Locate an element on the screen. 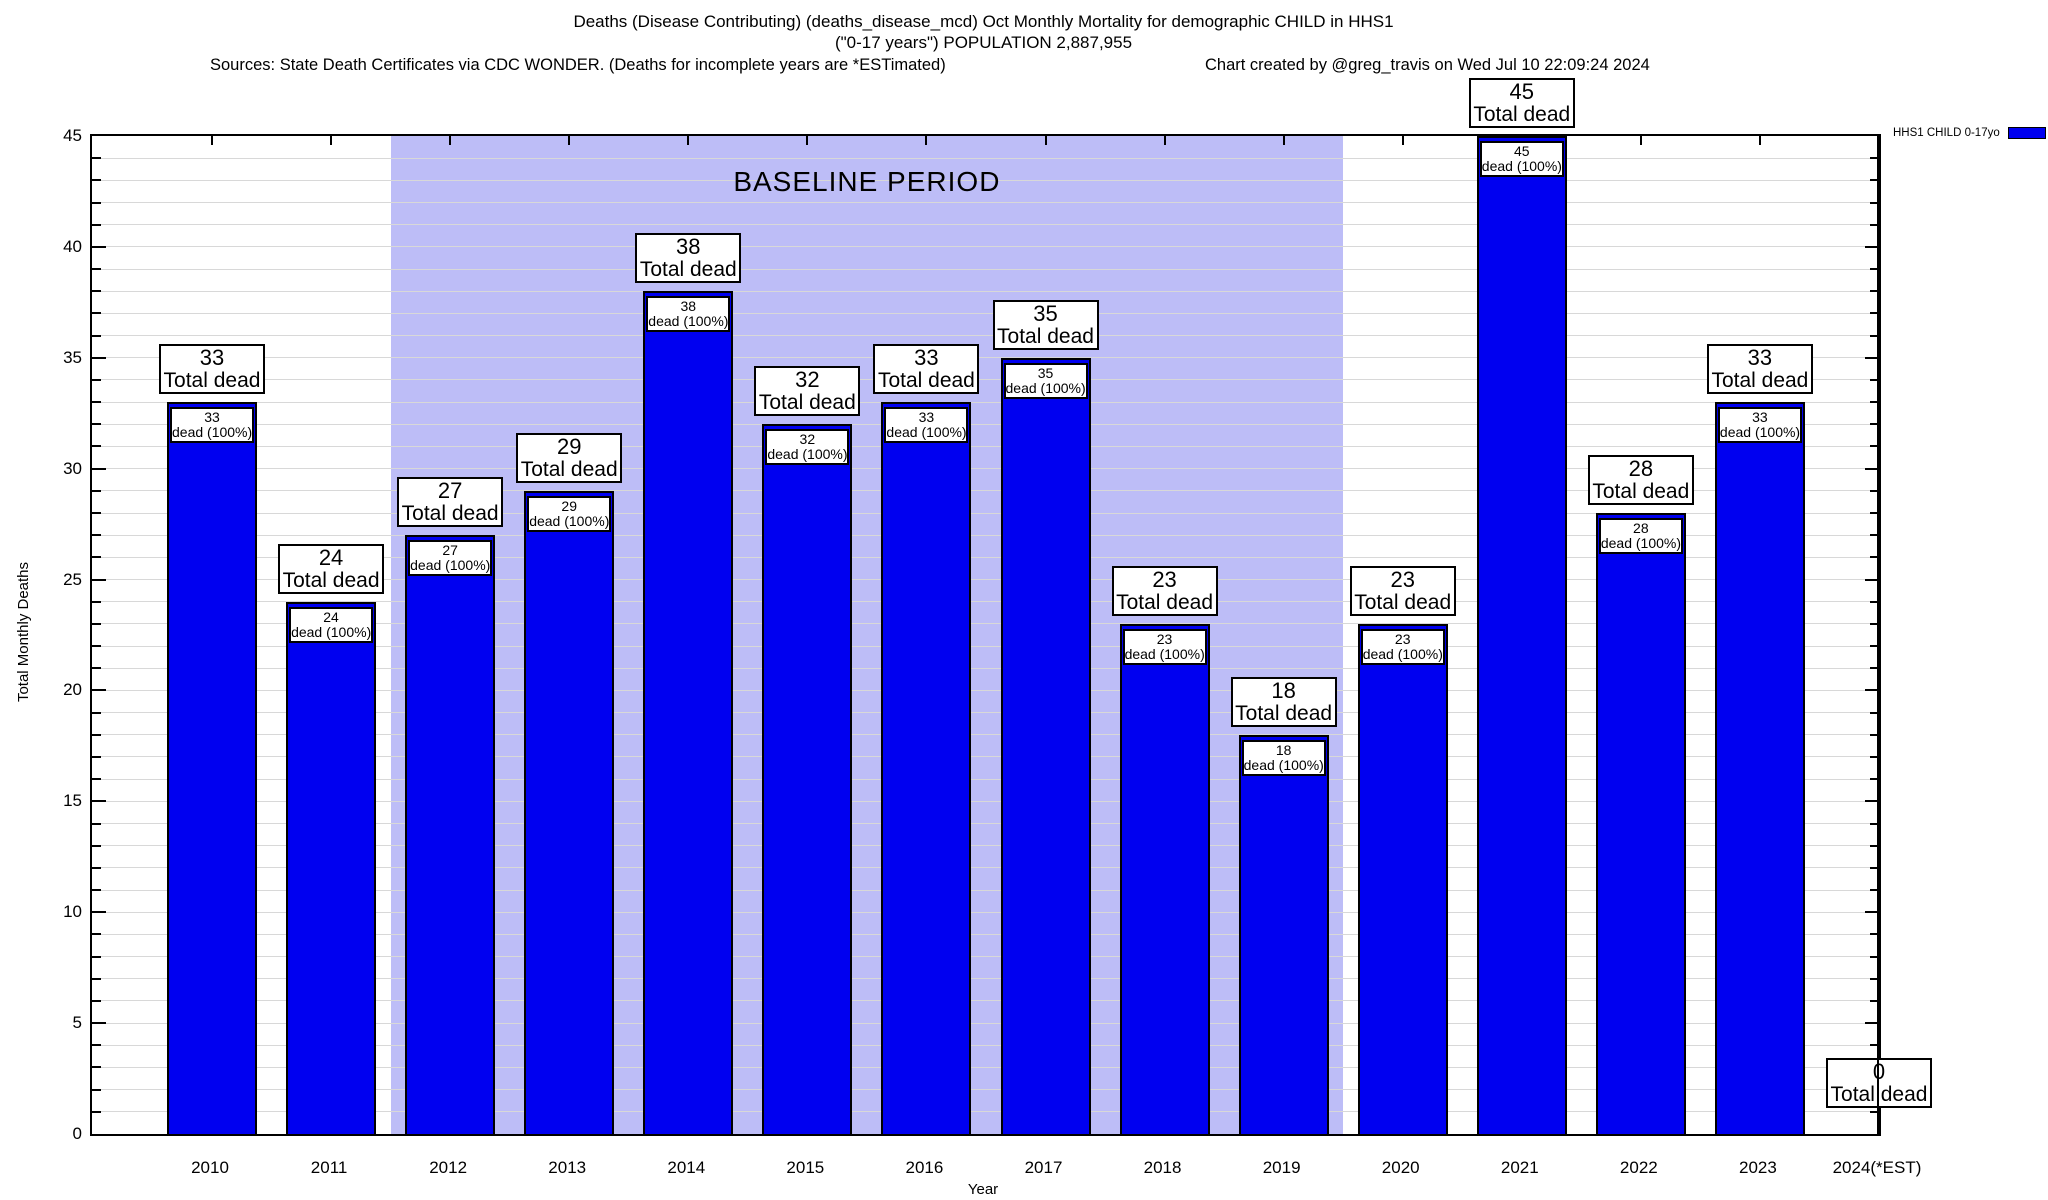  bar-2014 is located at coordinates (688, 712).